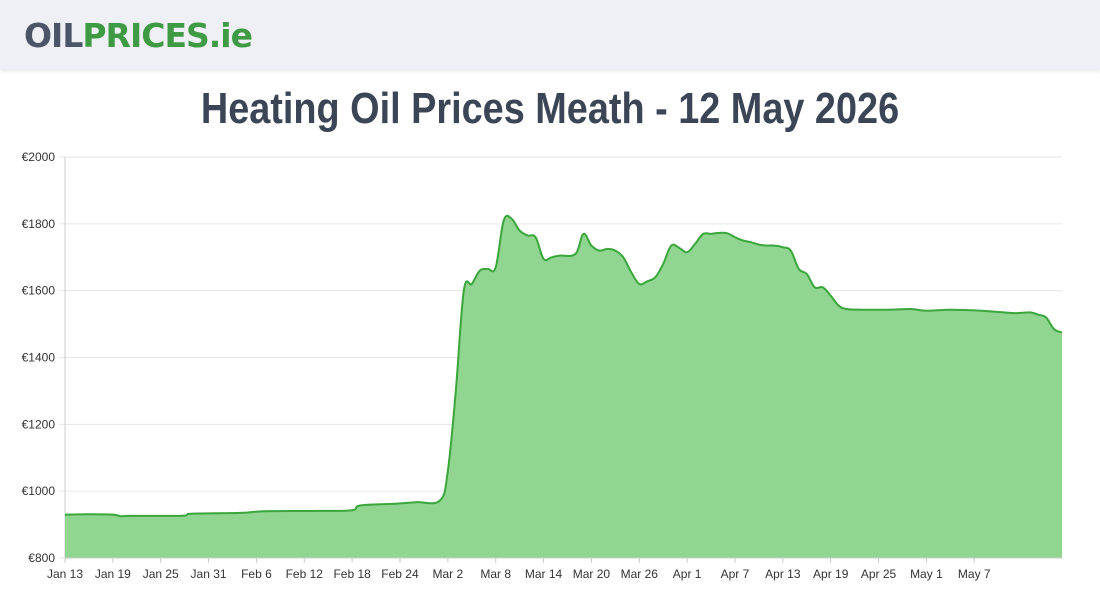 The height and width of the screenshot is (600, 1100). What do you see at coordinates (544, 574) in the screenshot?
I see `x-tick-label: Mar 14` at bounding box center [544, 574].